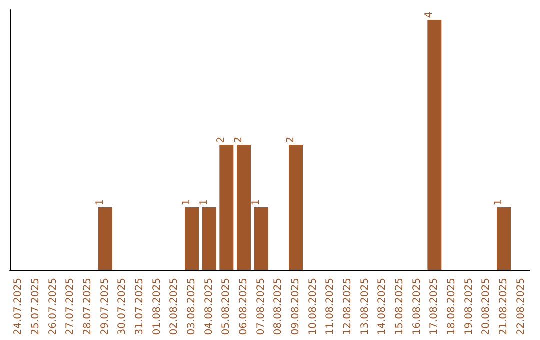 The image size is (540, 340). Describe the element at coordinates (452, 307) in the screenshot. I see `x-tick-label: 18.08.2025` at that location.